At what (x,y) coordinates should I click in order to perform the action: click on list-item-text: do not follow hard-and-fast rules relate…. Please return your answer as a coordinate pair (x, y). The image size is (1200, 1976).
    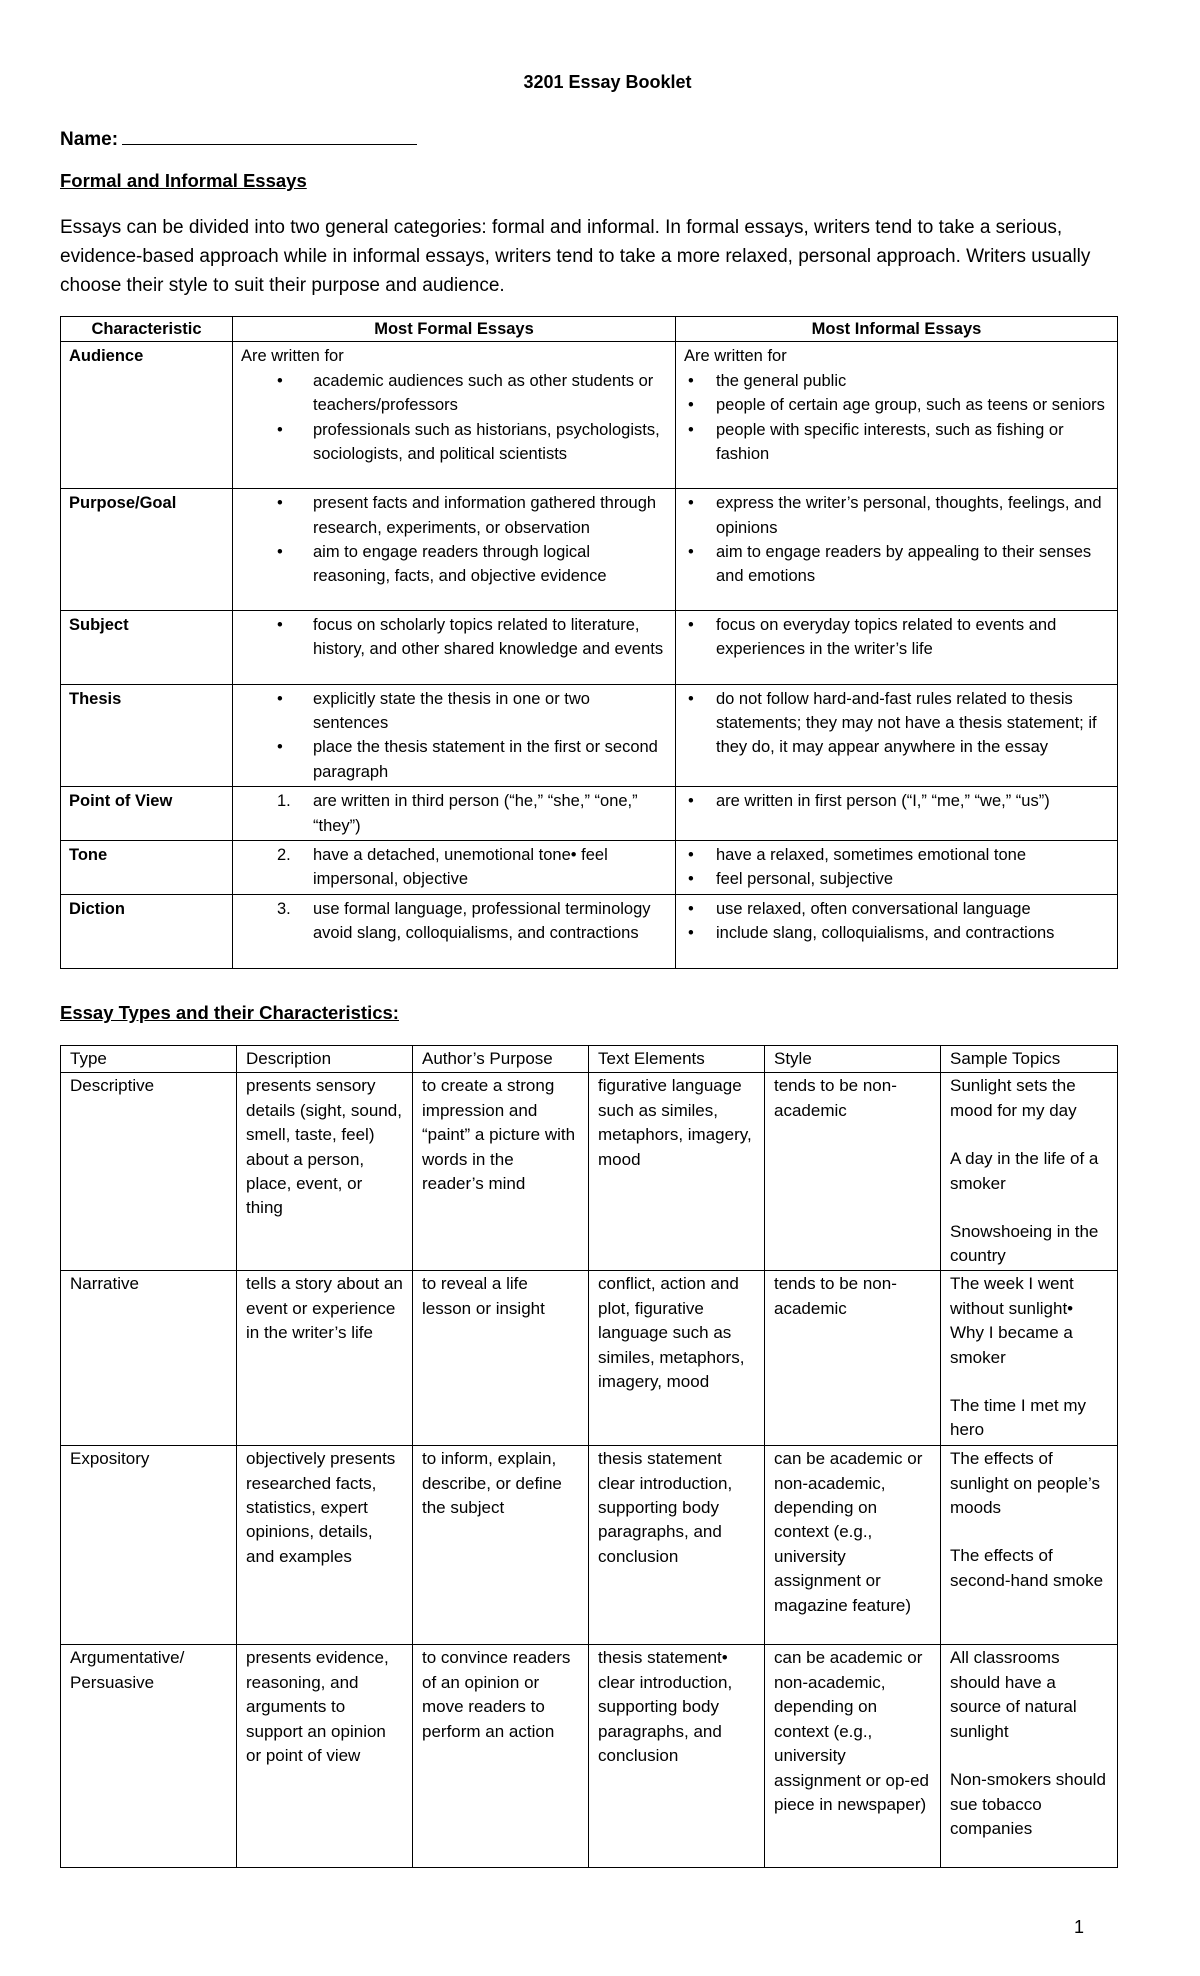
    Looking at the image, I should click on (906, 723).